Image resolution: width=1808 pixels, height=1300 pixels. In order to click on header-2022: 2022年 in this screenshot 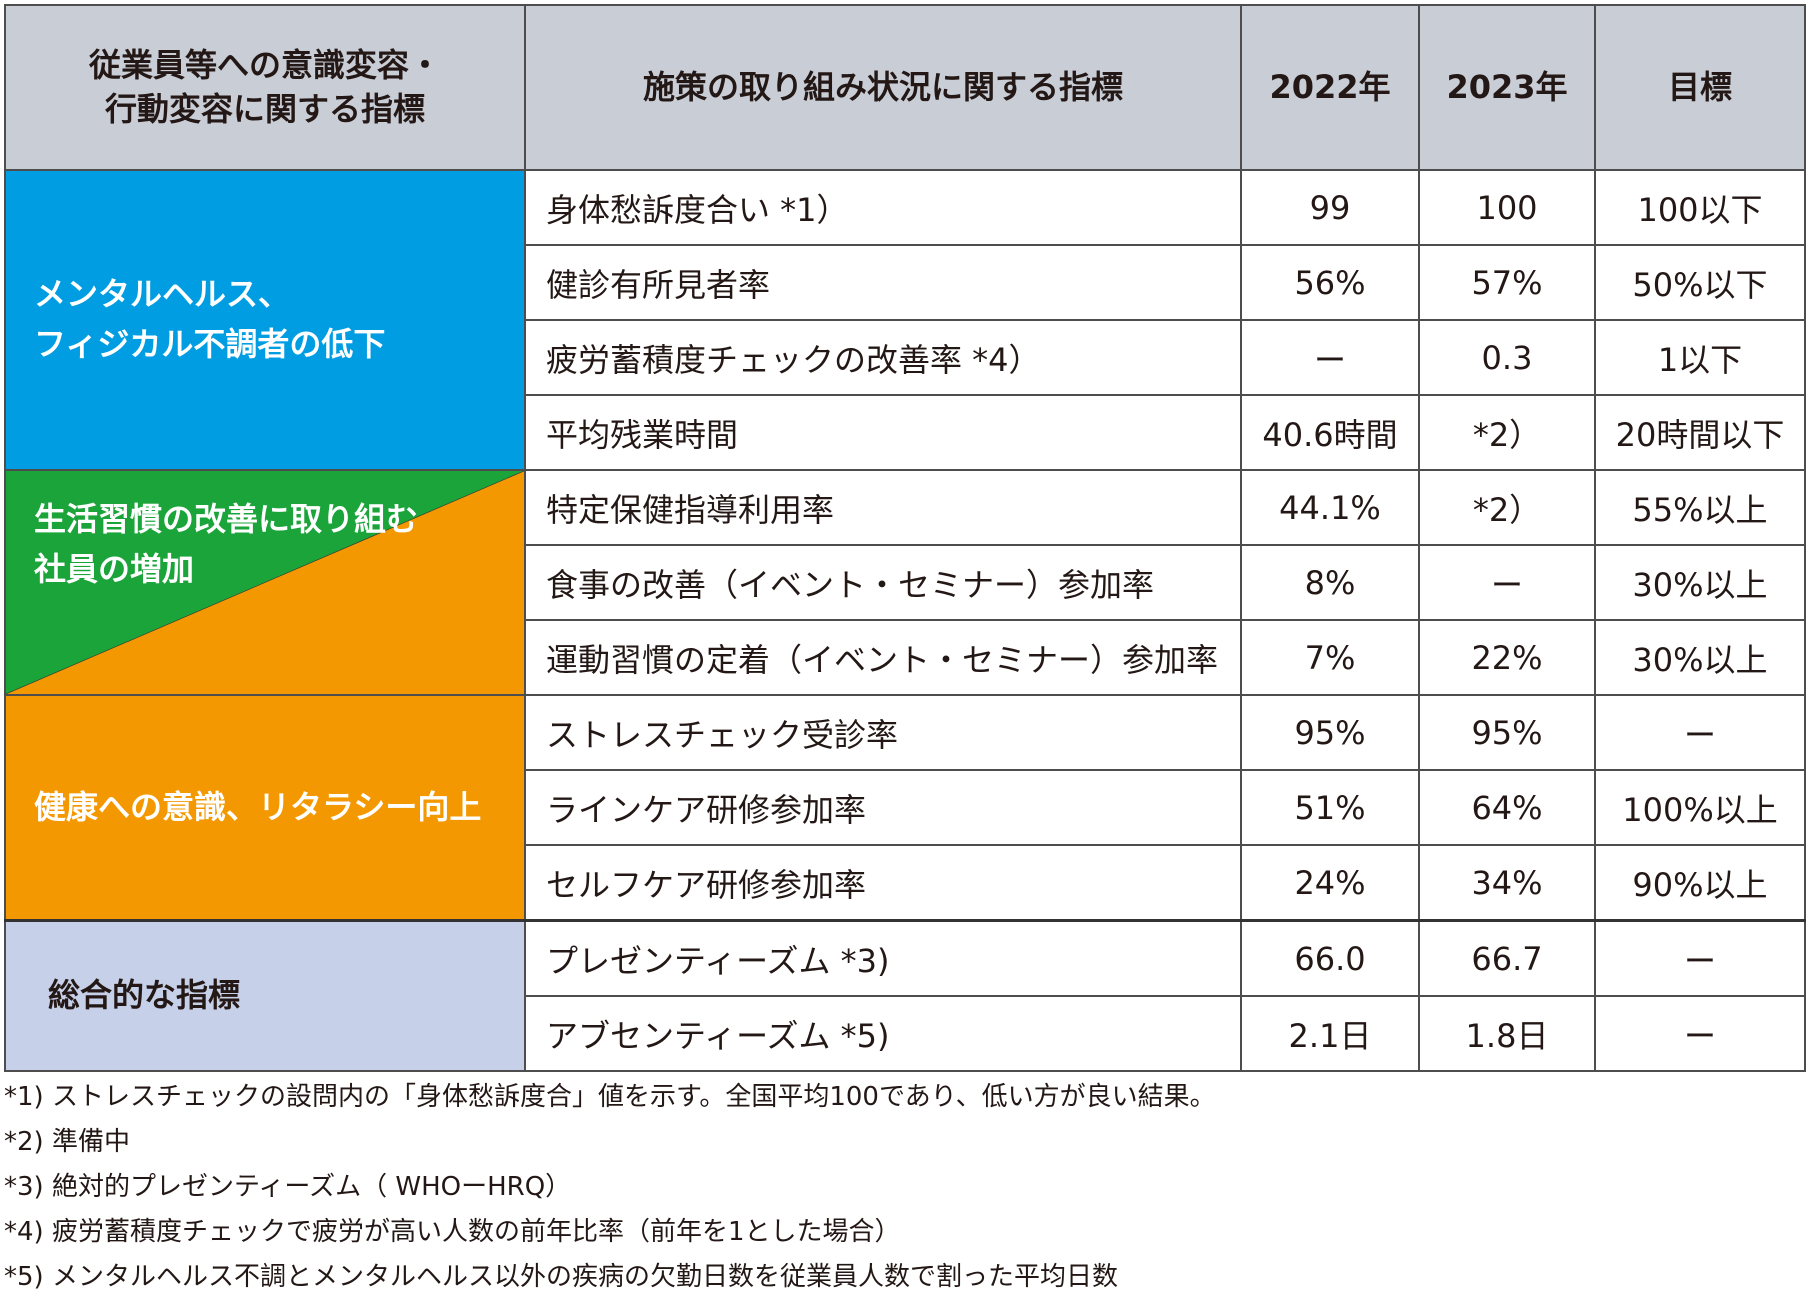, I will do `click(1330, 87)`.